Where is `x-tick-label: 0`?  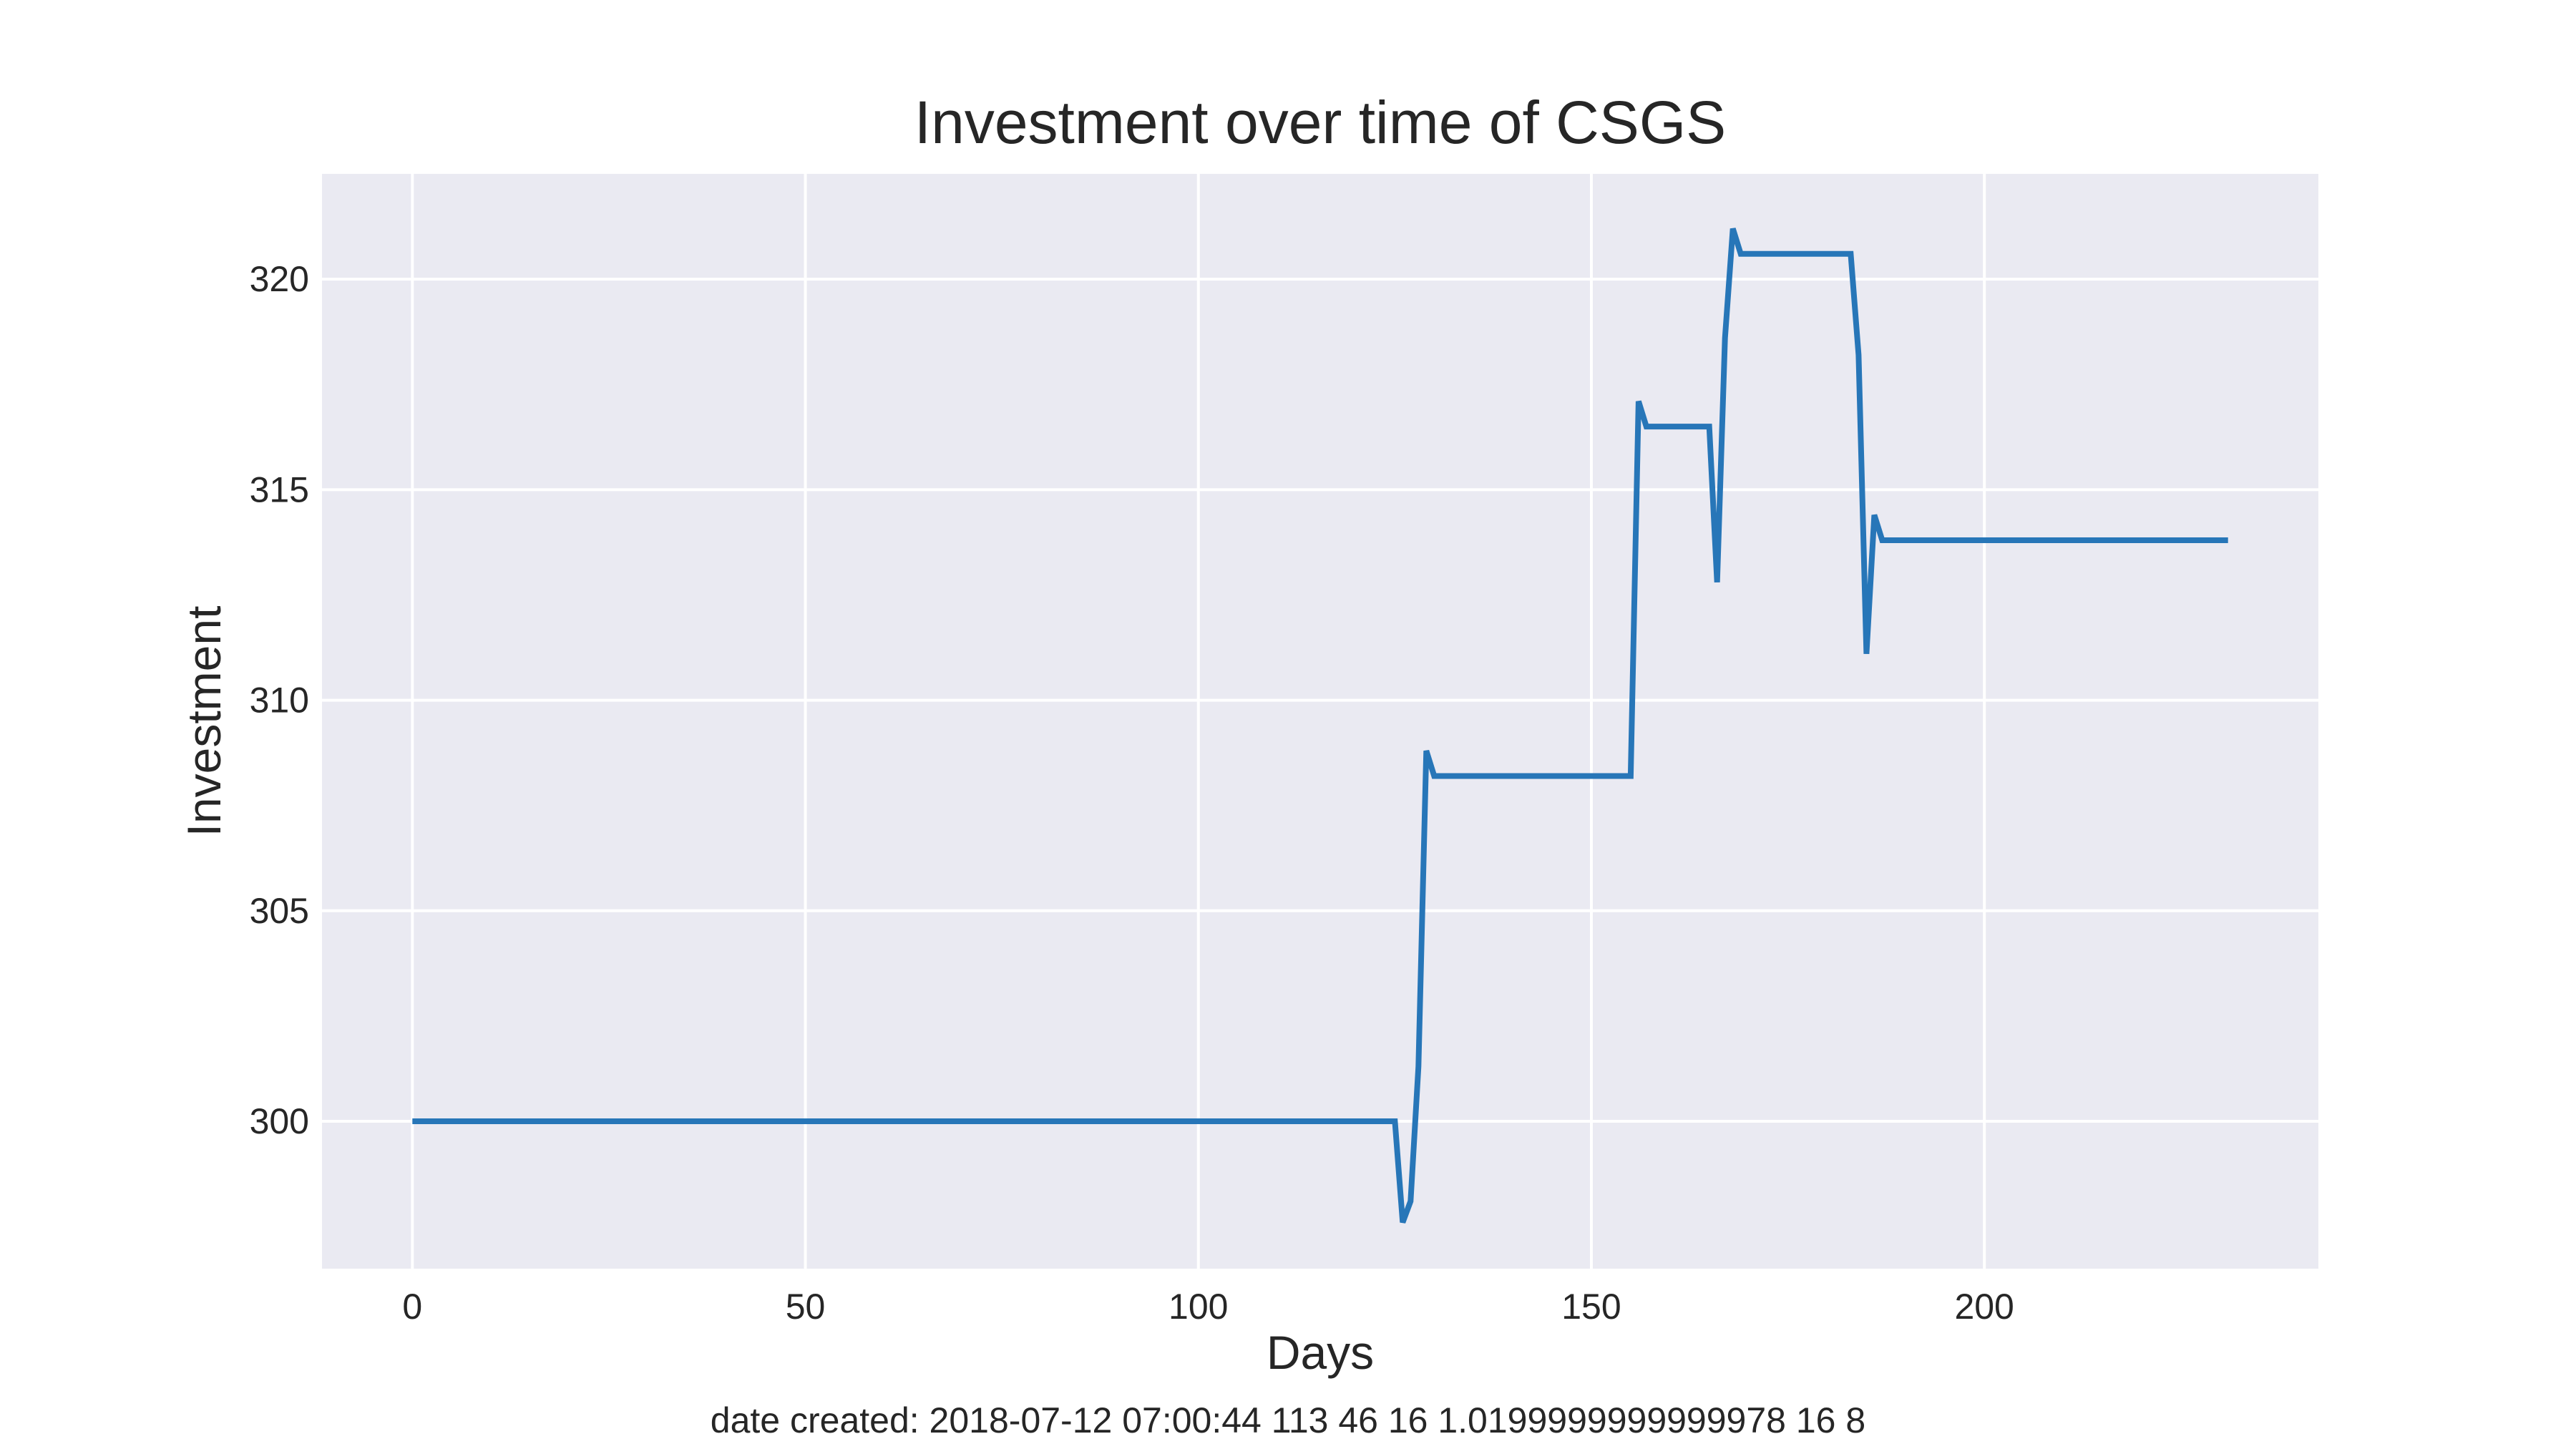
x-tick-label: 0 is located at coordinates (412, 1307).